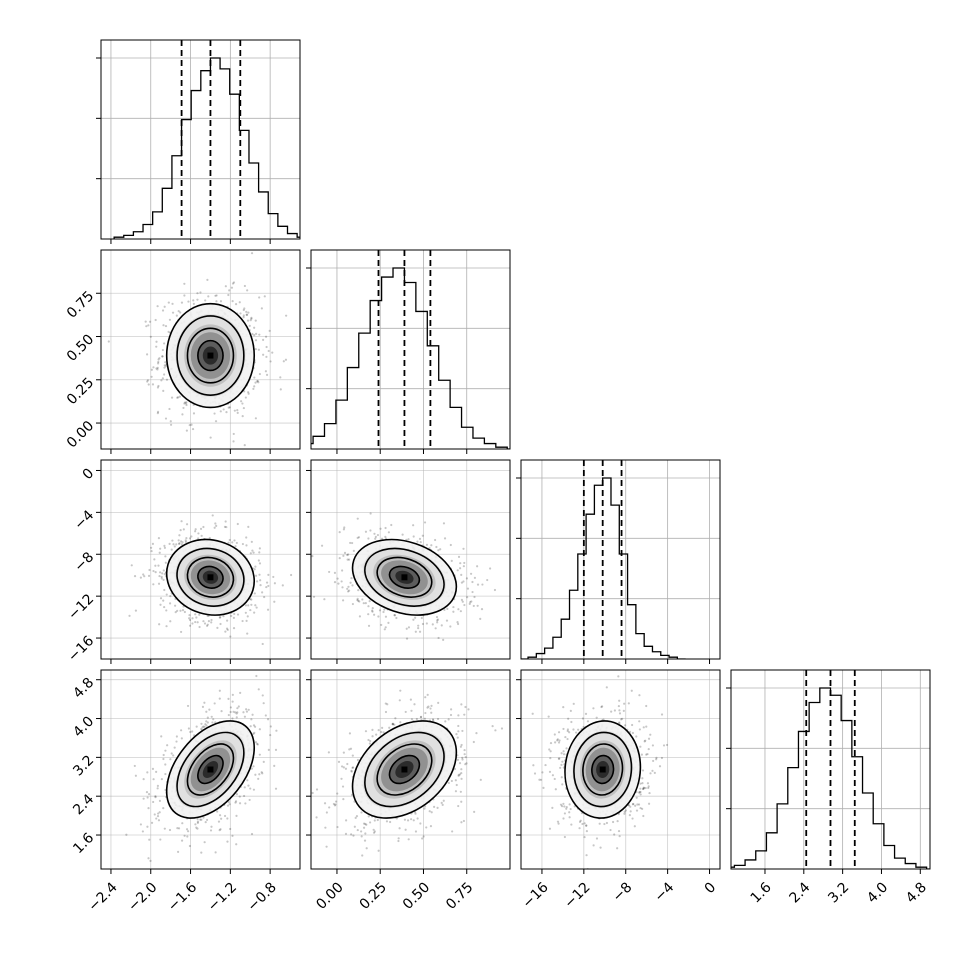  What do you see at coordinates (410, 349) in the screenshot?
I see `panel-frame` at bounding box center [410, 349].